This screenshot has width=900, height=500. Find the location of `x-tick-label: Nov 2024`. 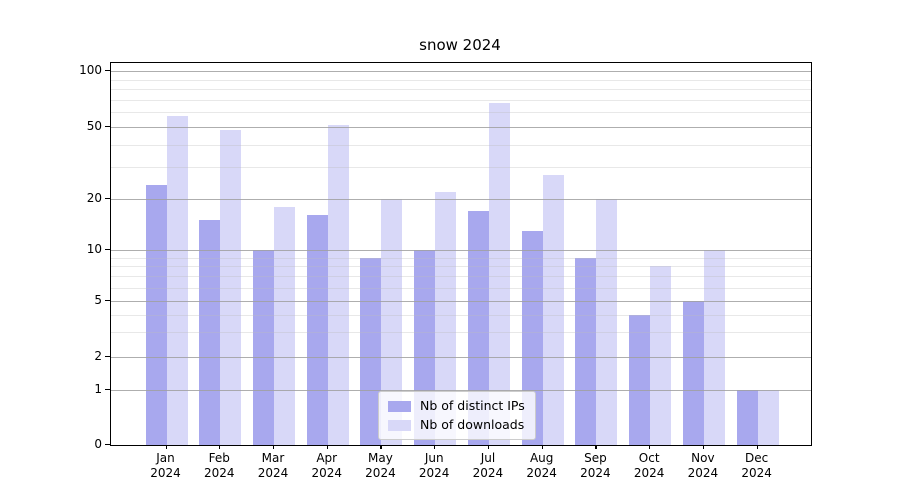

x-tick-label: Nov 2024 is located at coordinates (703, 465).